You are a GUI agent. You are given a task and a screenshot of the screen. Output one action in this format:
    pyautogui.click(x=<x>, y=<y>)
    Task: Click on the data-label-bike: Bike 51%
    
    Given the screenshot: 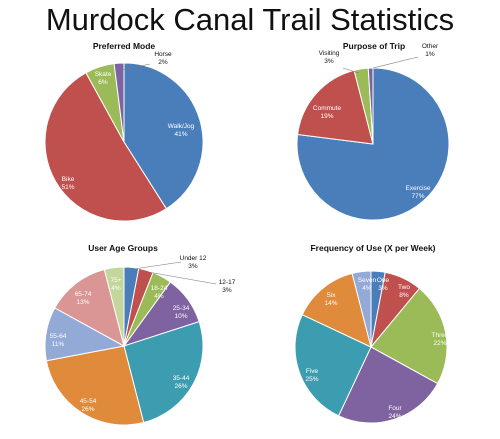 What is the action you would take?
    pyautogui.click(x=67, y=183)
    